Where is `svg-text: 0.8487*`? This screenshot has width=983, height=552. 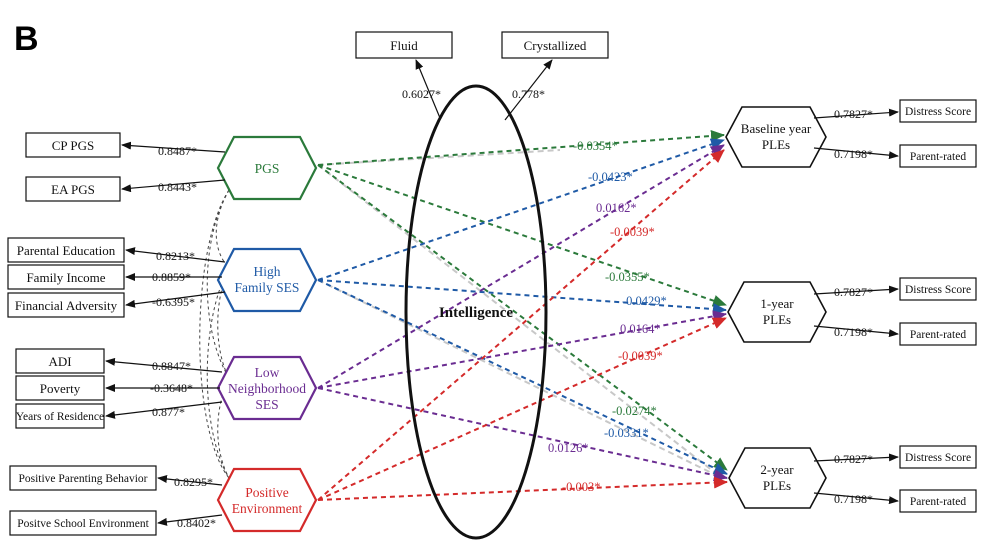 svg-text: 0.8487* is located at coordinates (177, 151).